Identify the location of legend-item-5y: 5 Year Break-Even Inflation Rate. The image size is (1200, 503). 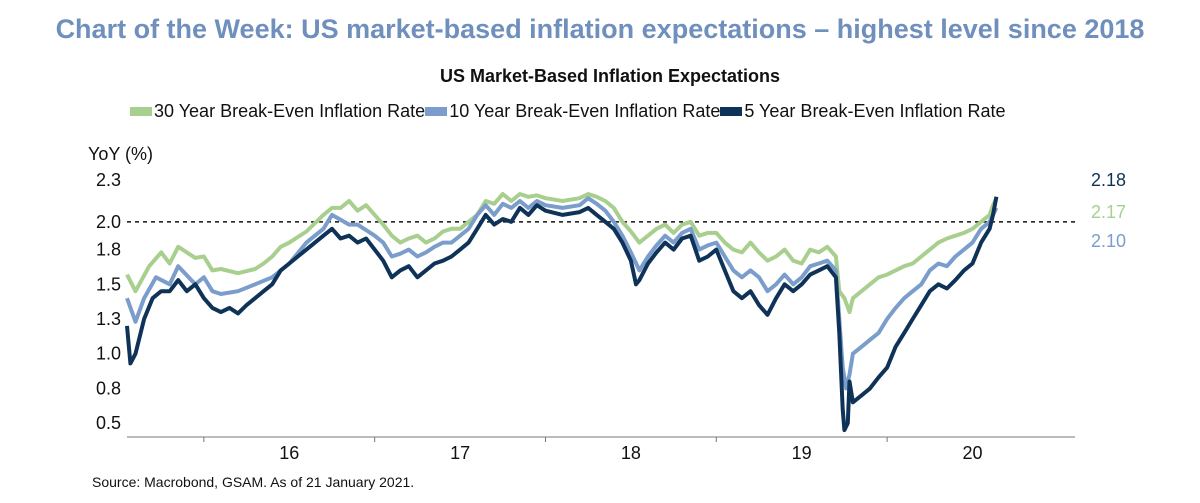
(863, 111).